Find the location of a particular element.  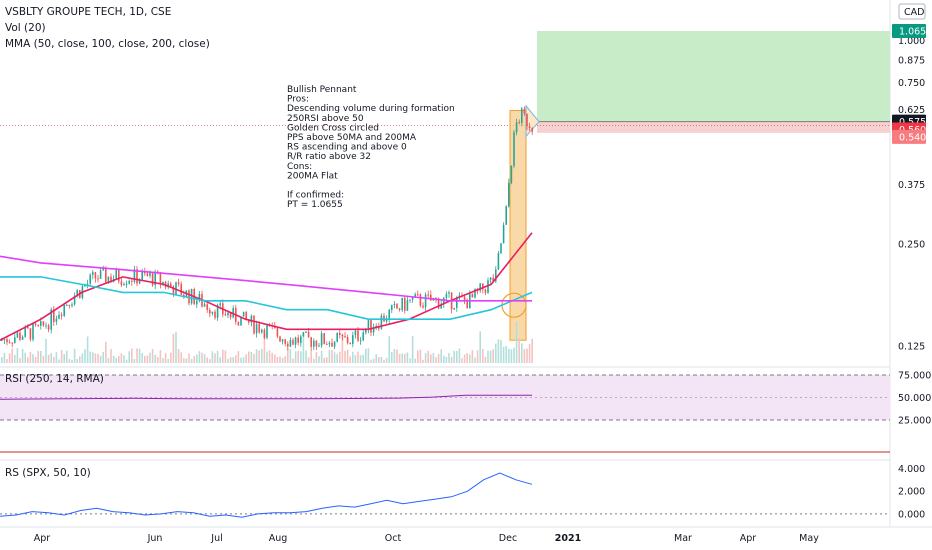

annotation-line: 200MA Flat is located at coordinates (312, 176).